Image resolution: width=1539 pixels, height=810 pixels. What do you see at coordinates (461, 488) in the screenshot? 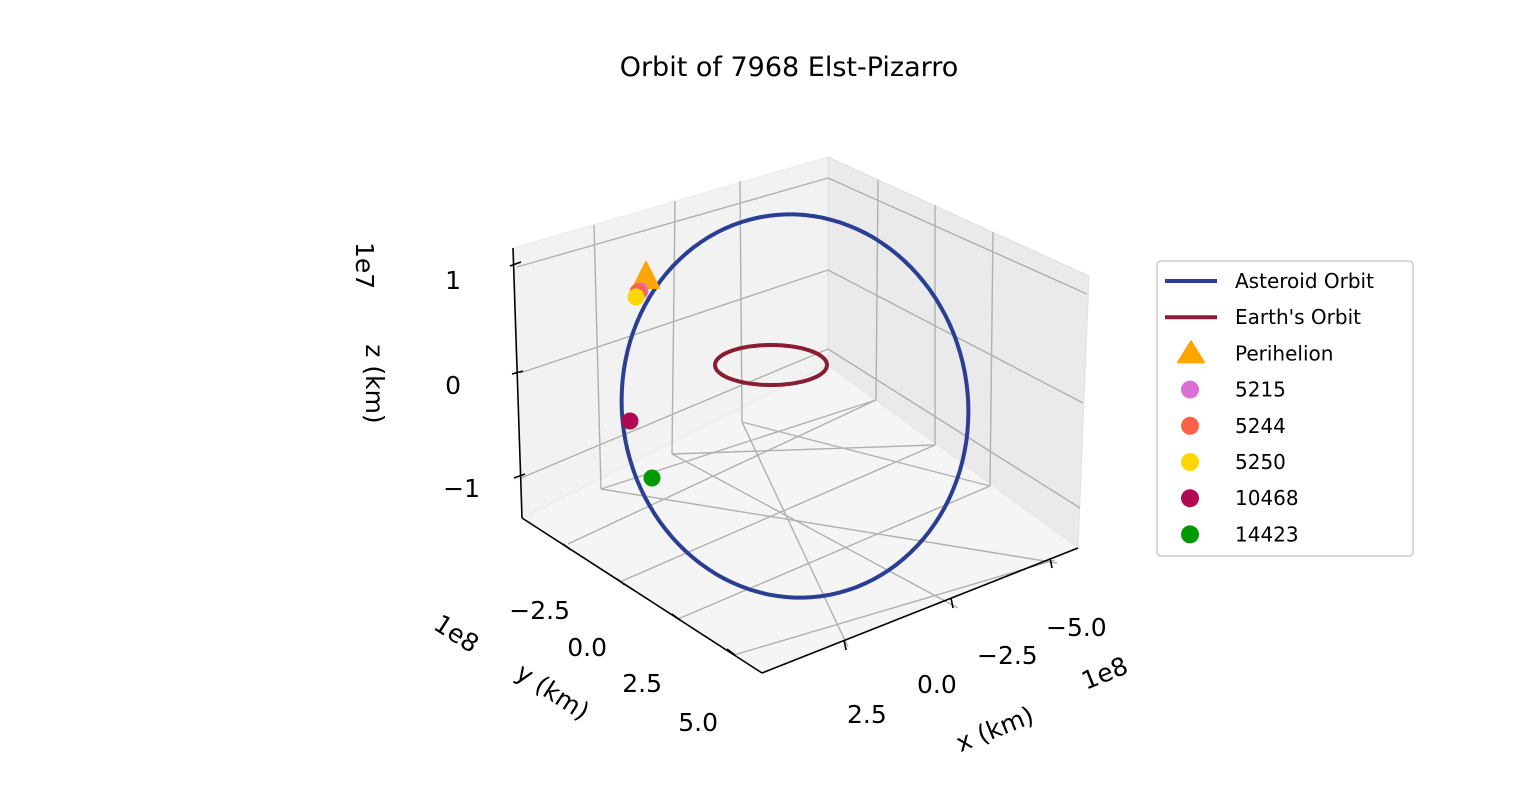
I see `z-tick-label: −1` at bounding box center [461, 488].